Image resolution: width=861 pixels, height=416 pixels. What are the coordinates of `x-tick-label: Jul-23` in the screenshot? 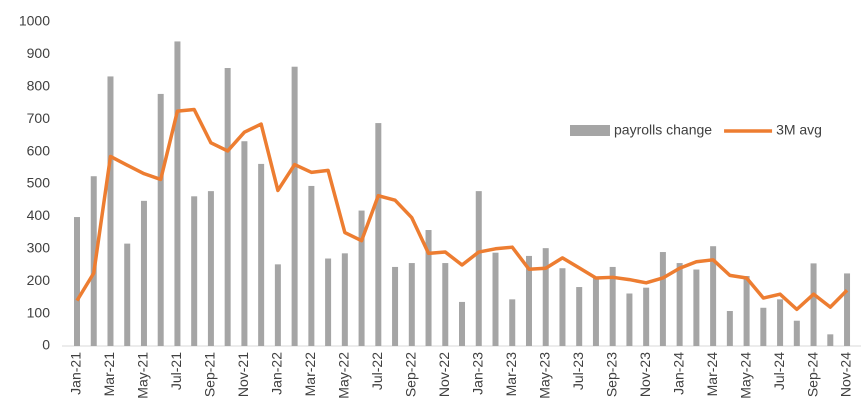 It's located at (578, 371).